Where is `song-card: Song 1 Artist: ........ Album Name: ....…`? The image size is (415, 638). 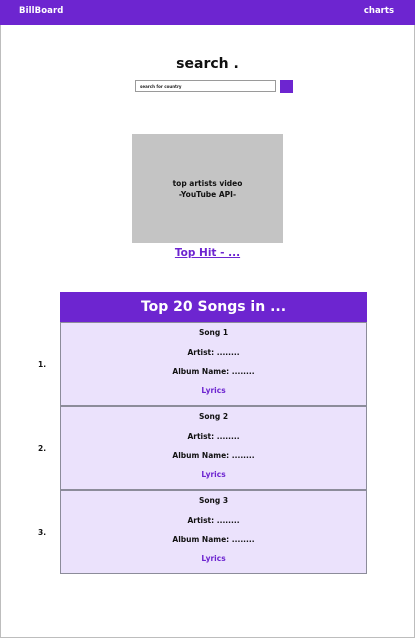 song-card: Song 1 Artist: ........ Album Name: ....… is located at coordinates (213, 364).